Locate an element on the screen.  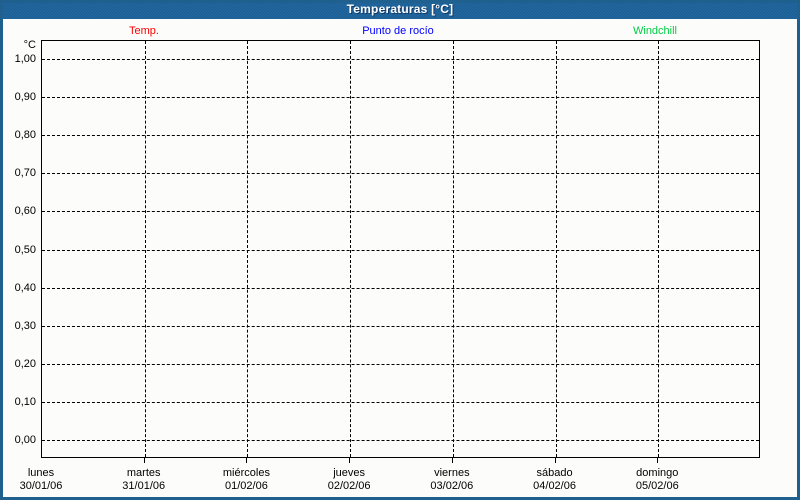
y-tick-label: 0,50 is located at coordinates (25, 249).